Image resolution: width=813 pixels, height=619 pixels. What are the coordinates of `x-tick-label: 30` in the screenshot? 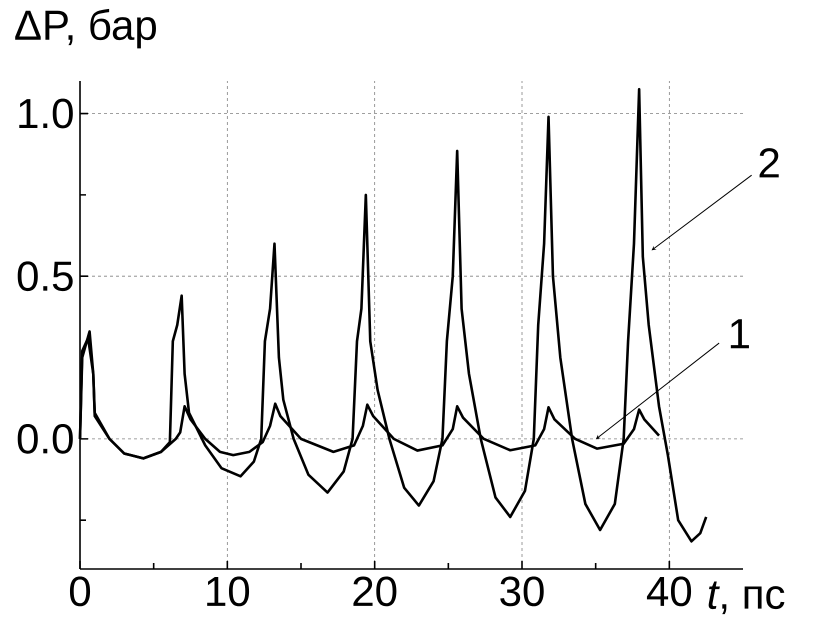 It's located at (522, 591).